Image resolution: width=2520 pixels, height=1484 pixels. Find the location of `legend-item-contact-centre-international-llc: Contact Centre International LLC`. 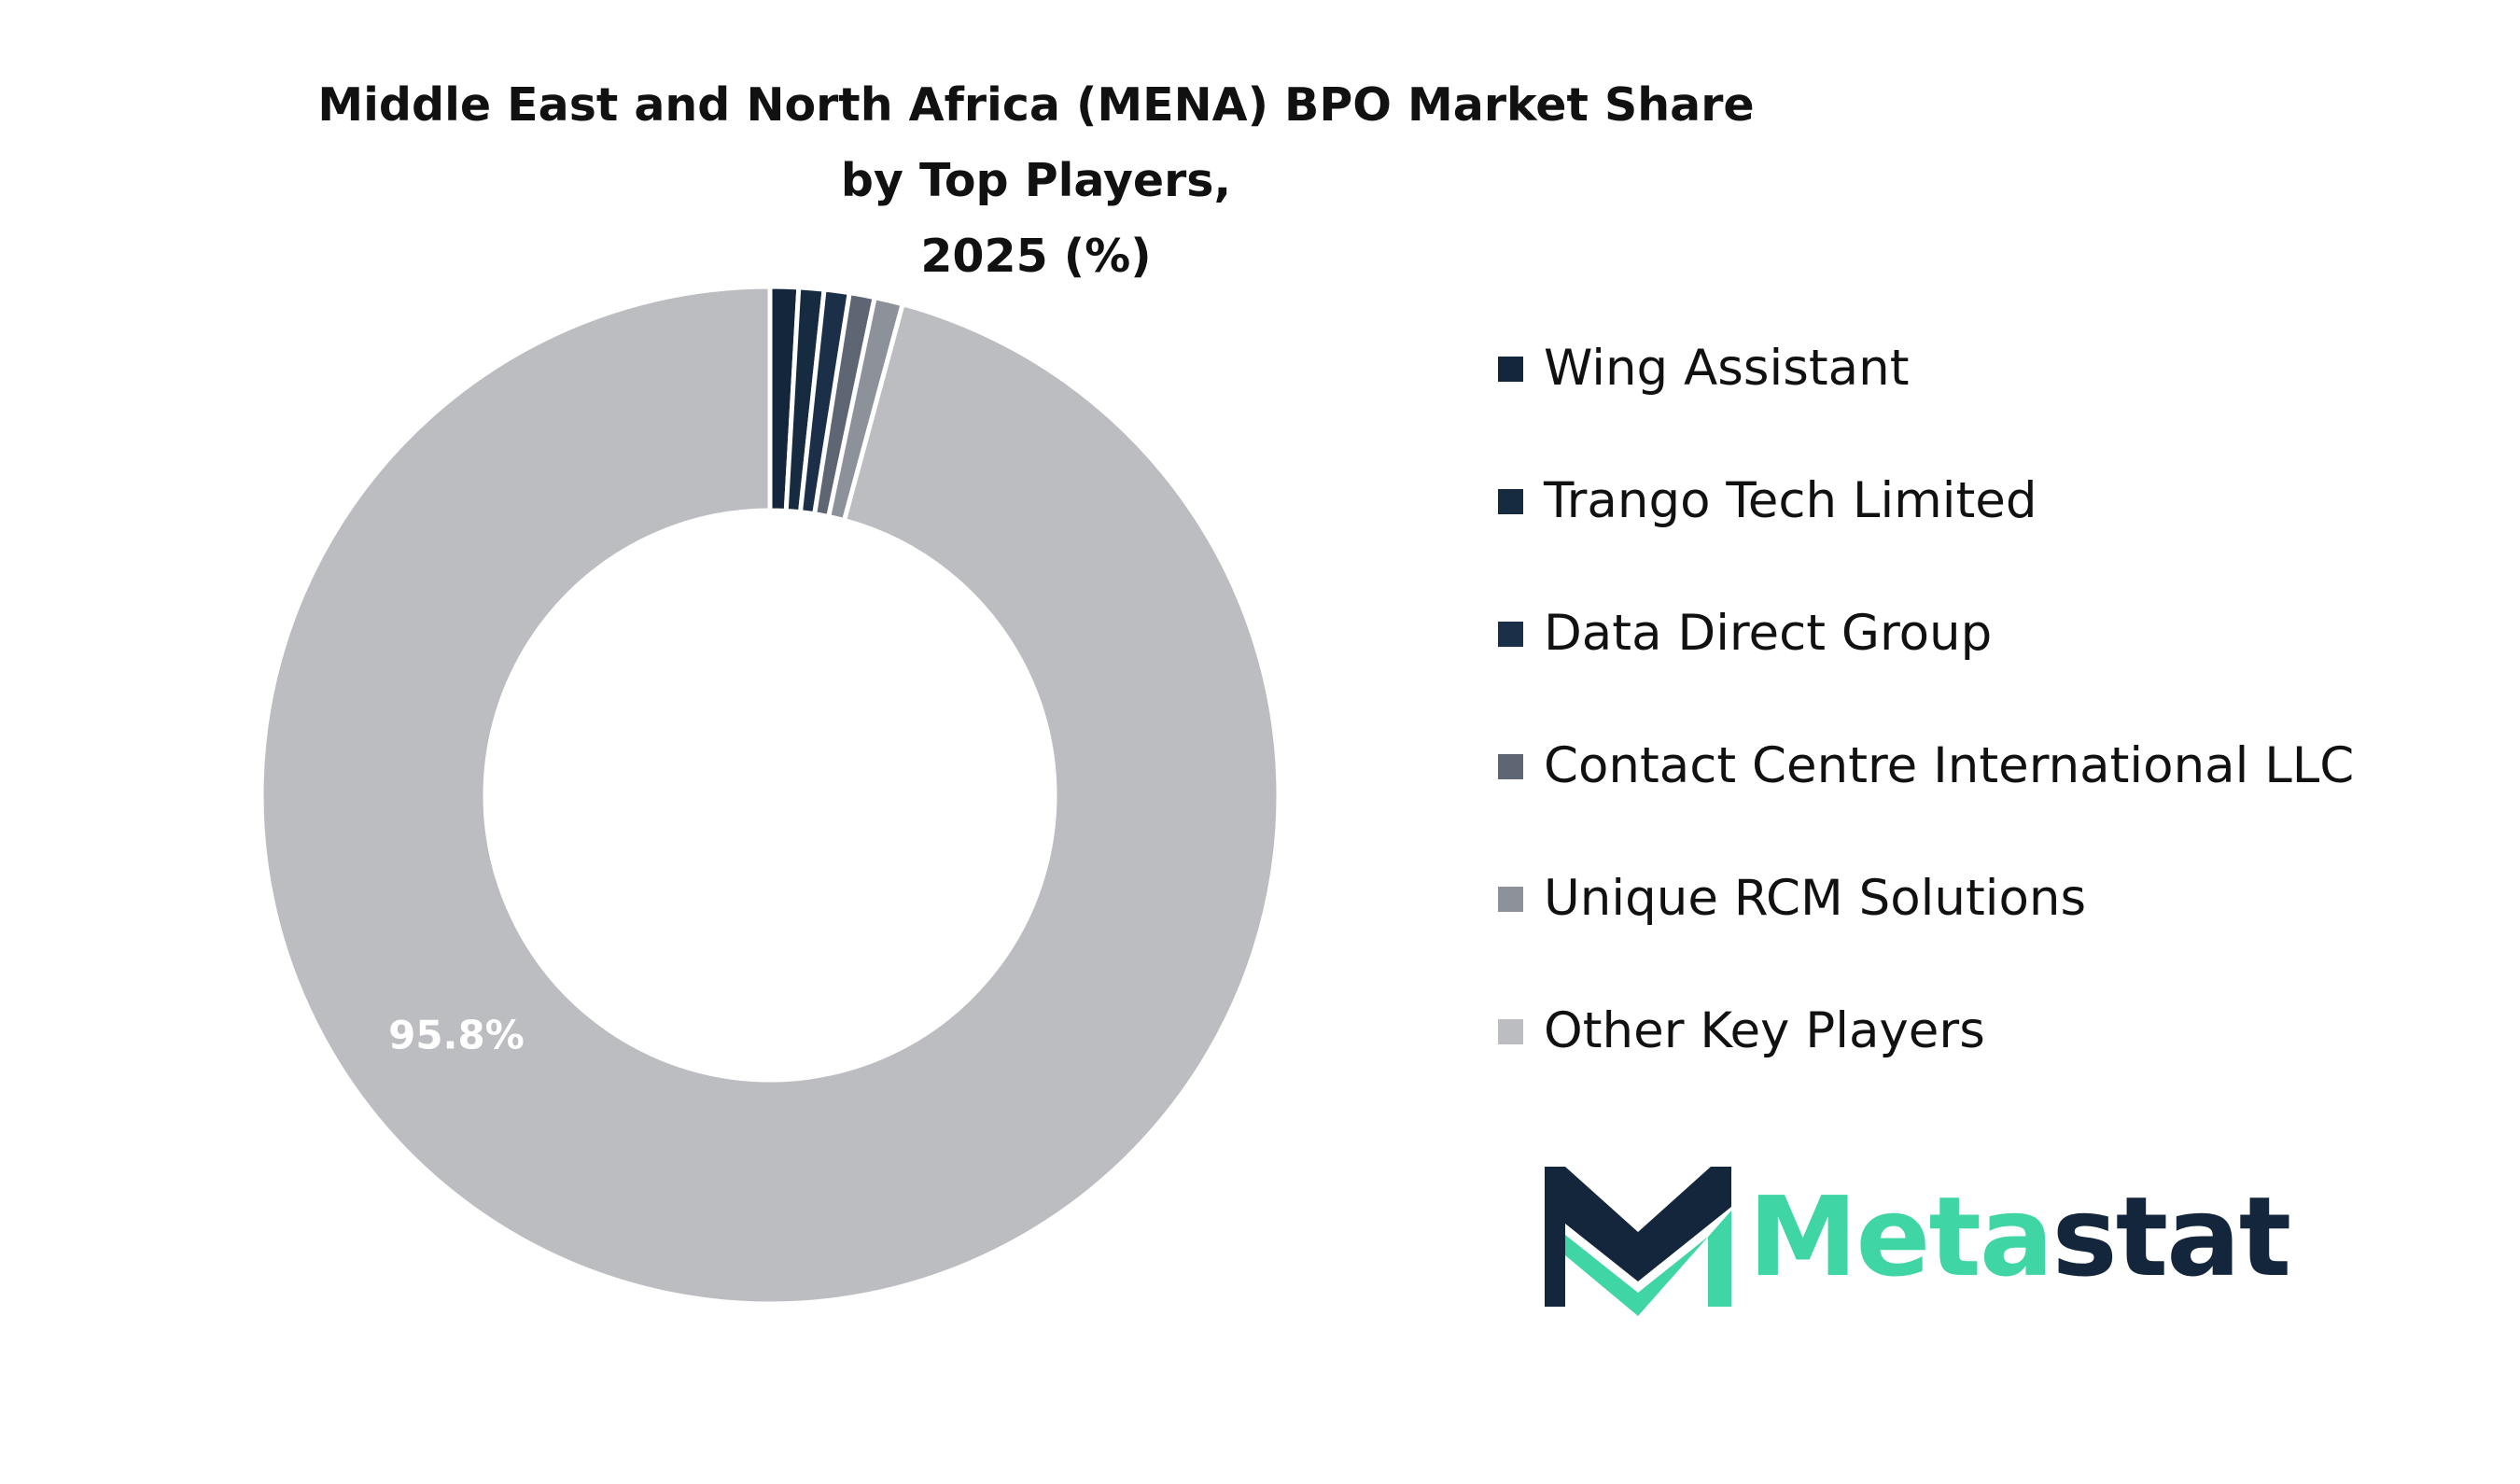

legend-item-contact-centre-international-llc: Contact Centre International LLC is located at coordinates (1926, 795).